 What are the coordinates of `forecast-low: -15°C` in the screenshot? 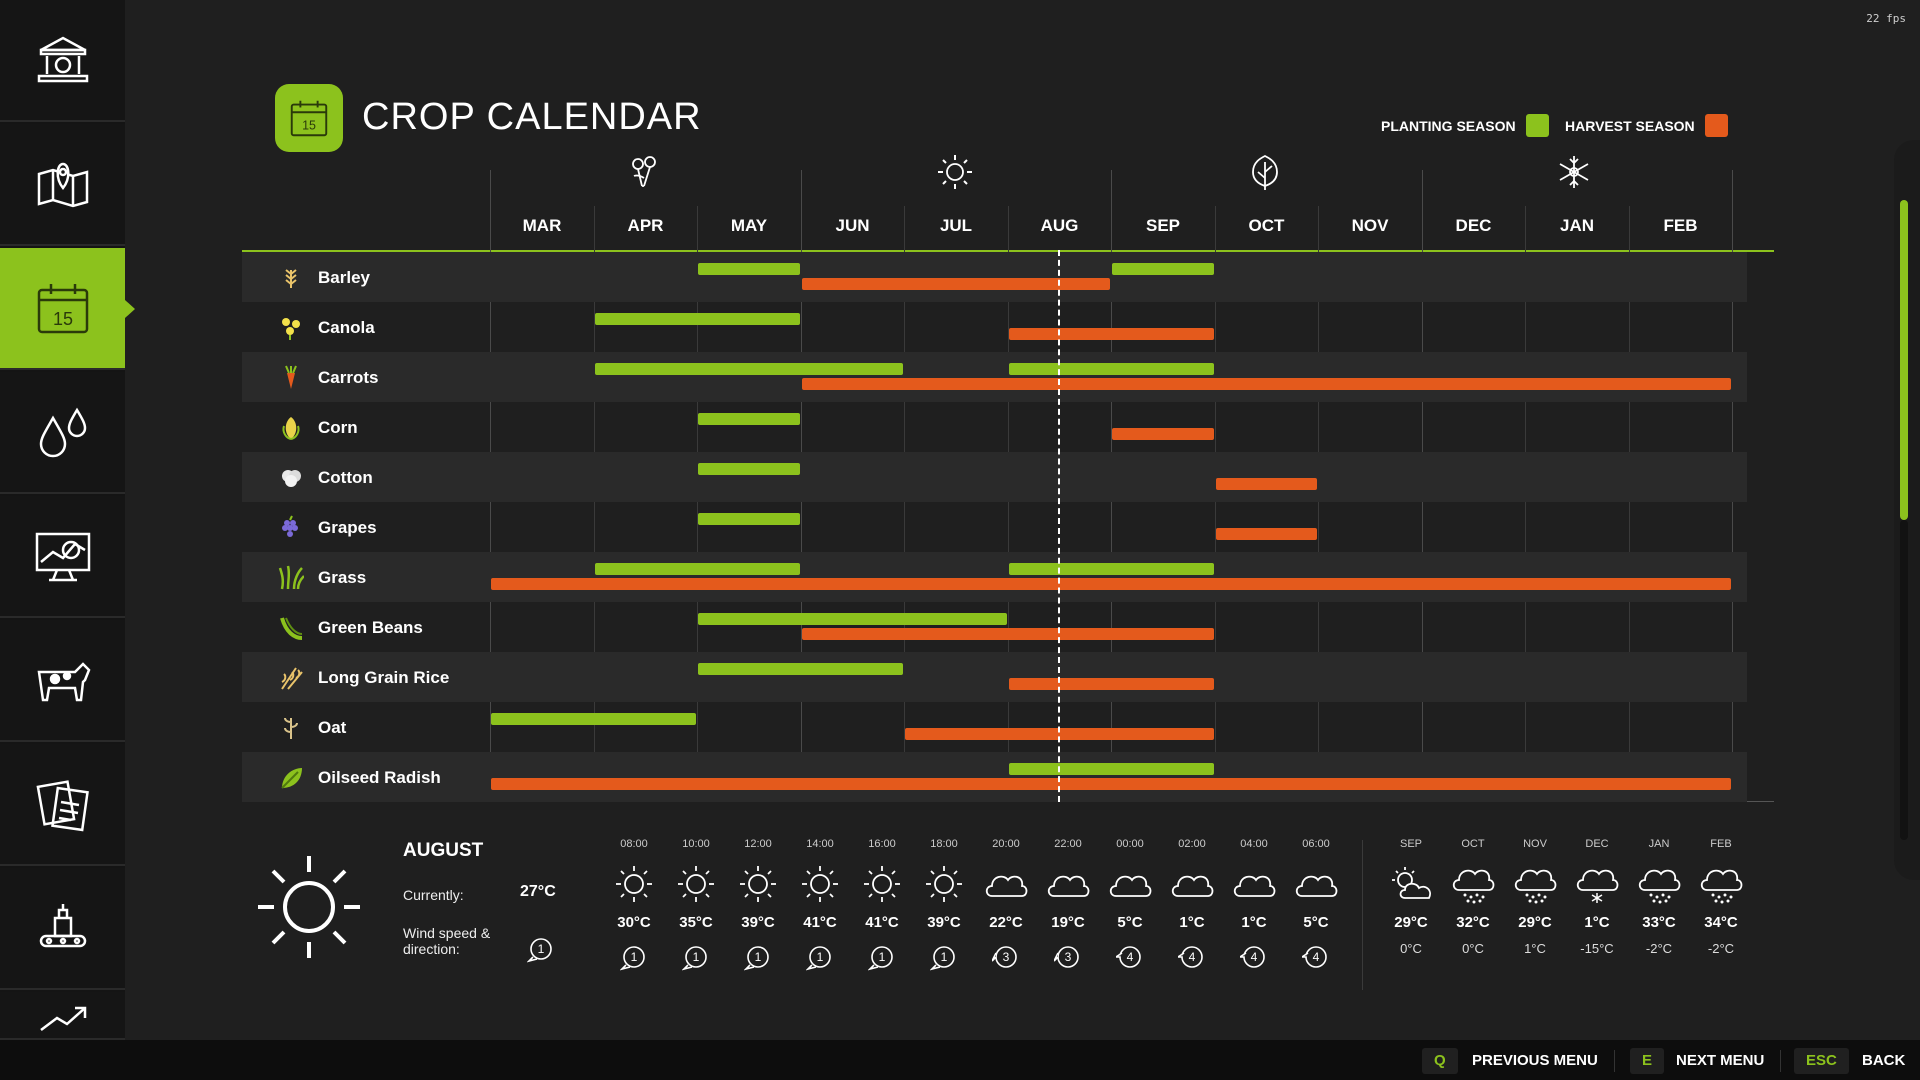 It's located at (1597, 948).